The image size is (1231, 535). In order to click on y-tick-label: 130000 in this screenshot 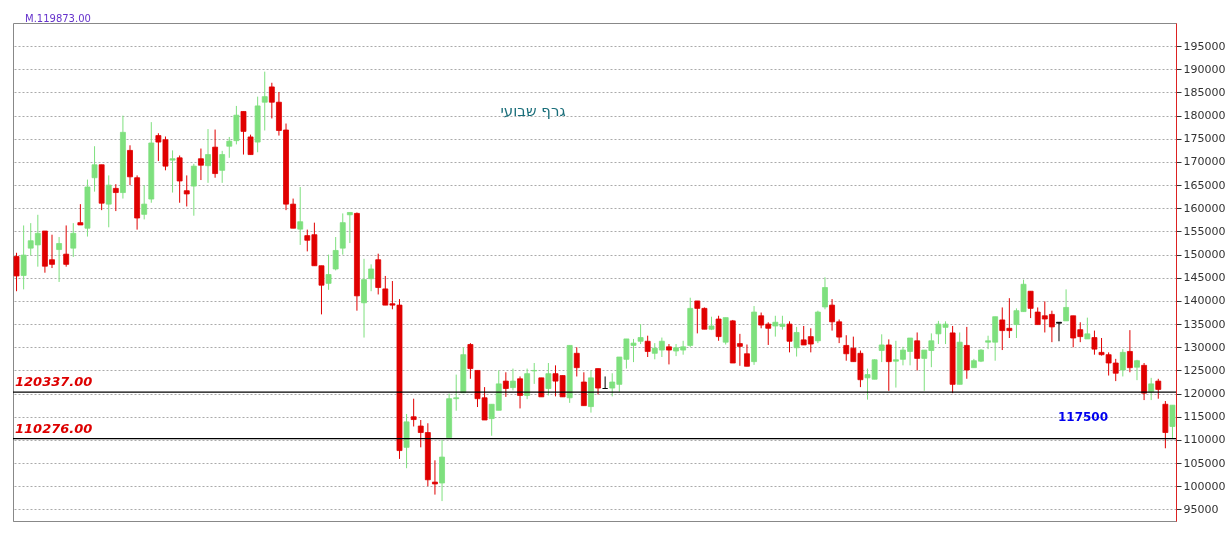, I will do `click(1204, 347)`.